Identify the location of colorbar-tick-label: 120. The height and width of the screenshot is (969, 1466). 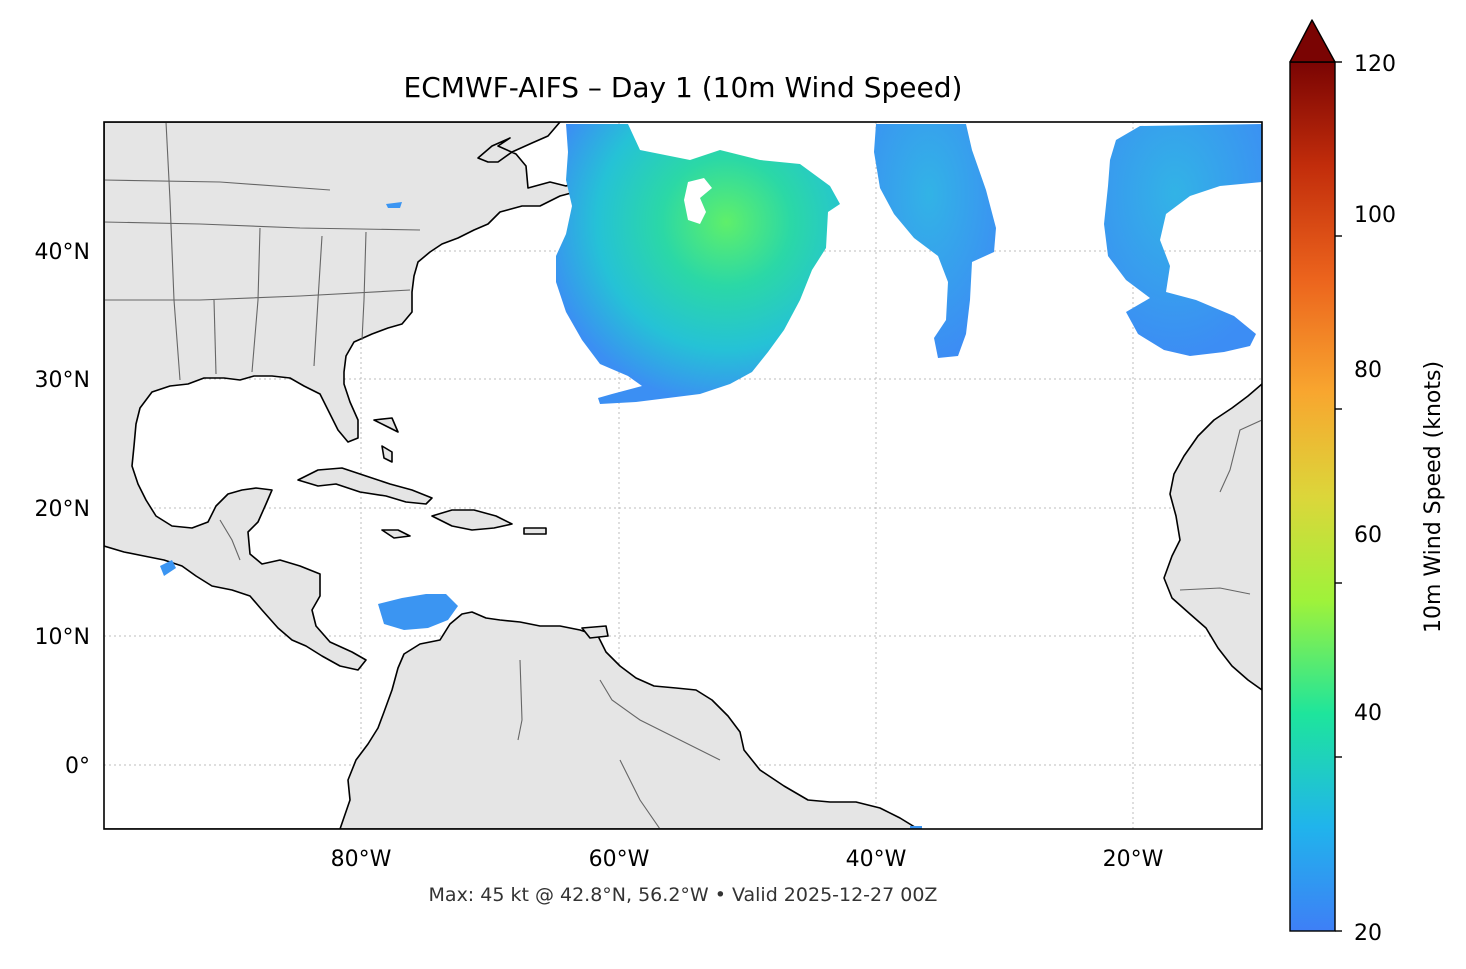
(1375, 64).